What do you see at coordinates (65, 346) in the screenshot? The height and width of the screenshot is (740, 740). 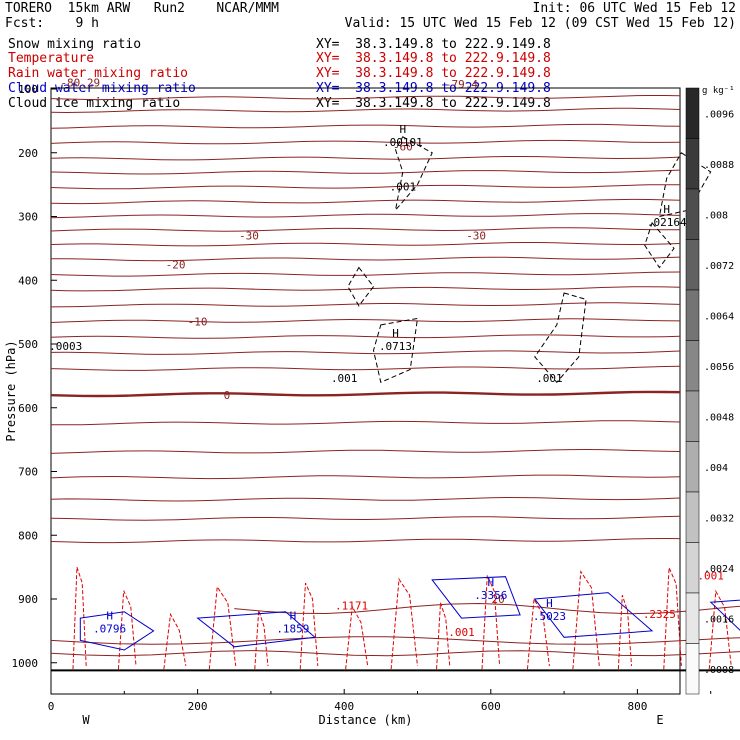 I see `snow-maximum-value: .0003` at bounding box center [65, 346].